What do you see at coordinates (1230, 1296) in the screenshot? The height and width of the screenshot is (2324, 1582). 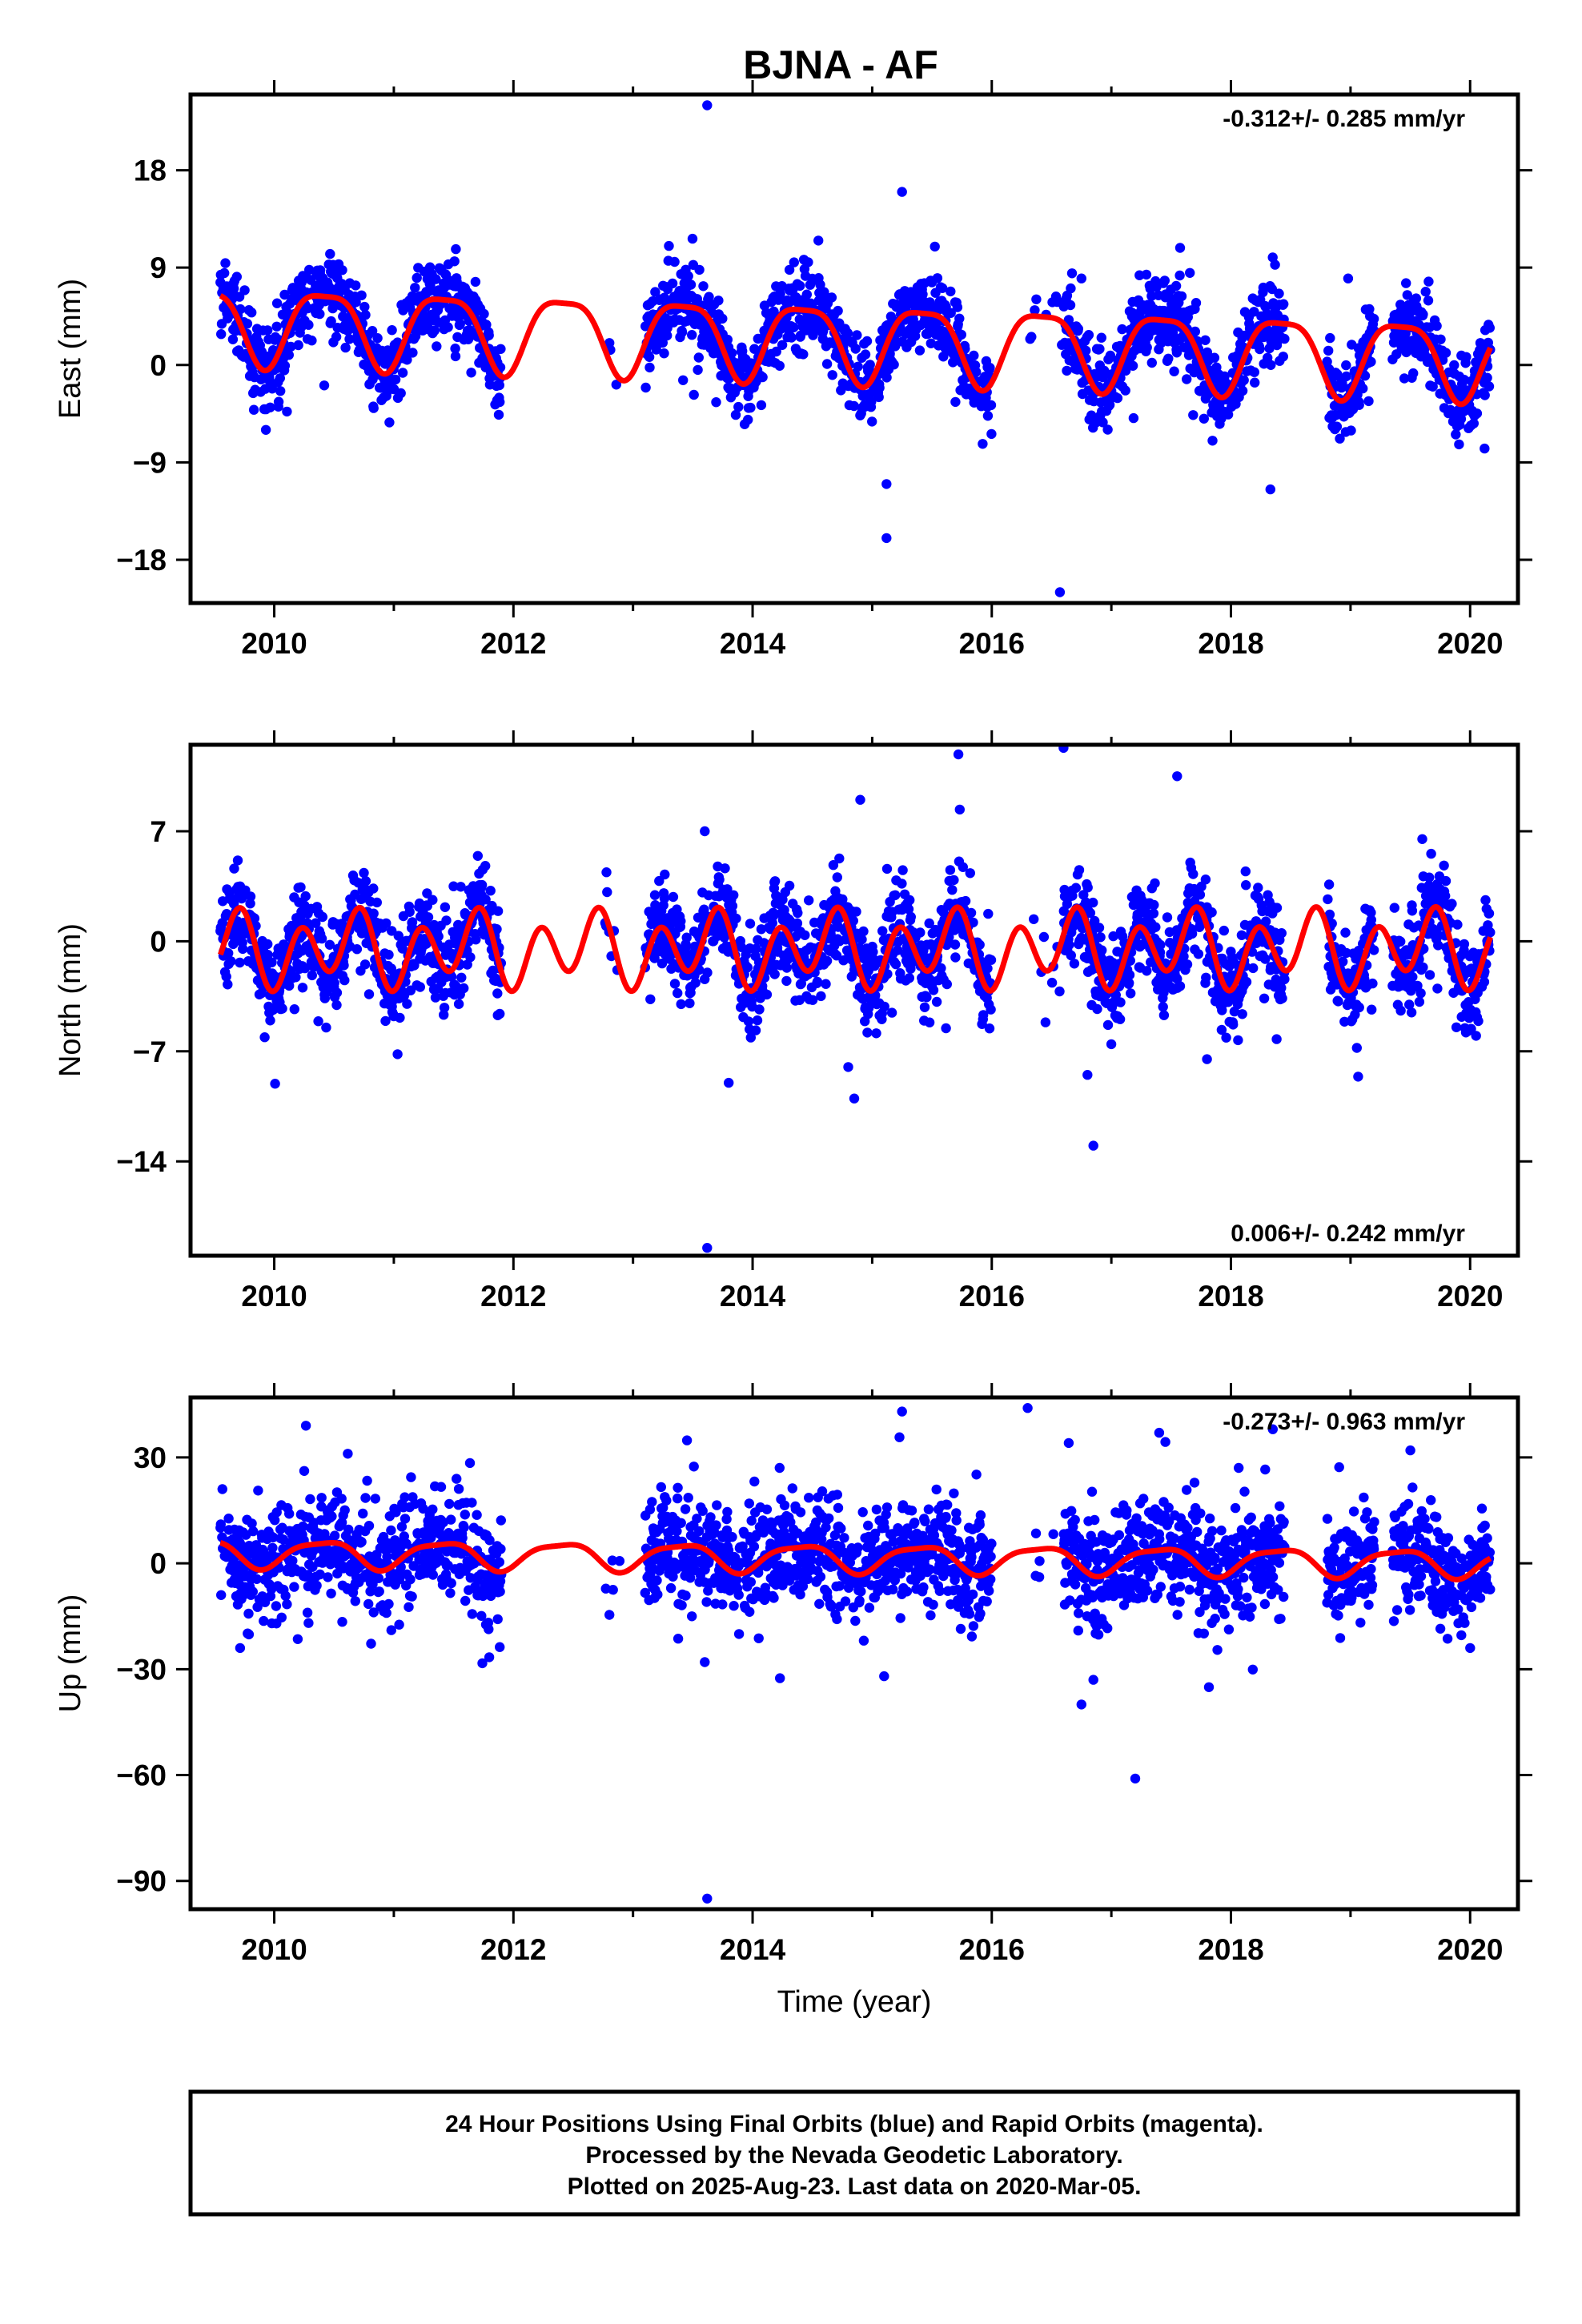 I see `x-tick-label: 2018` at bounding box center [1230, 1296].